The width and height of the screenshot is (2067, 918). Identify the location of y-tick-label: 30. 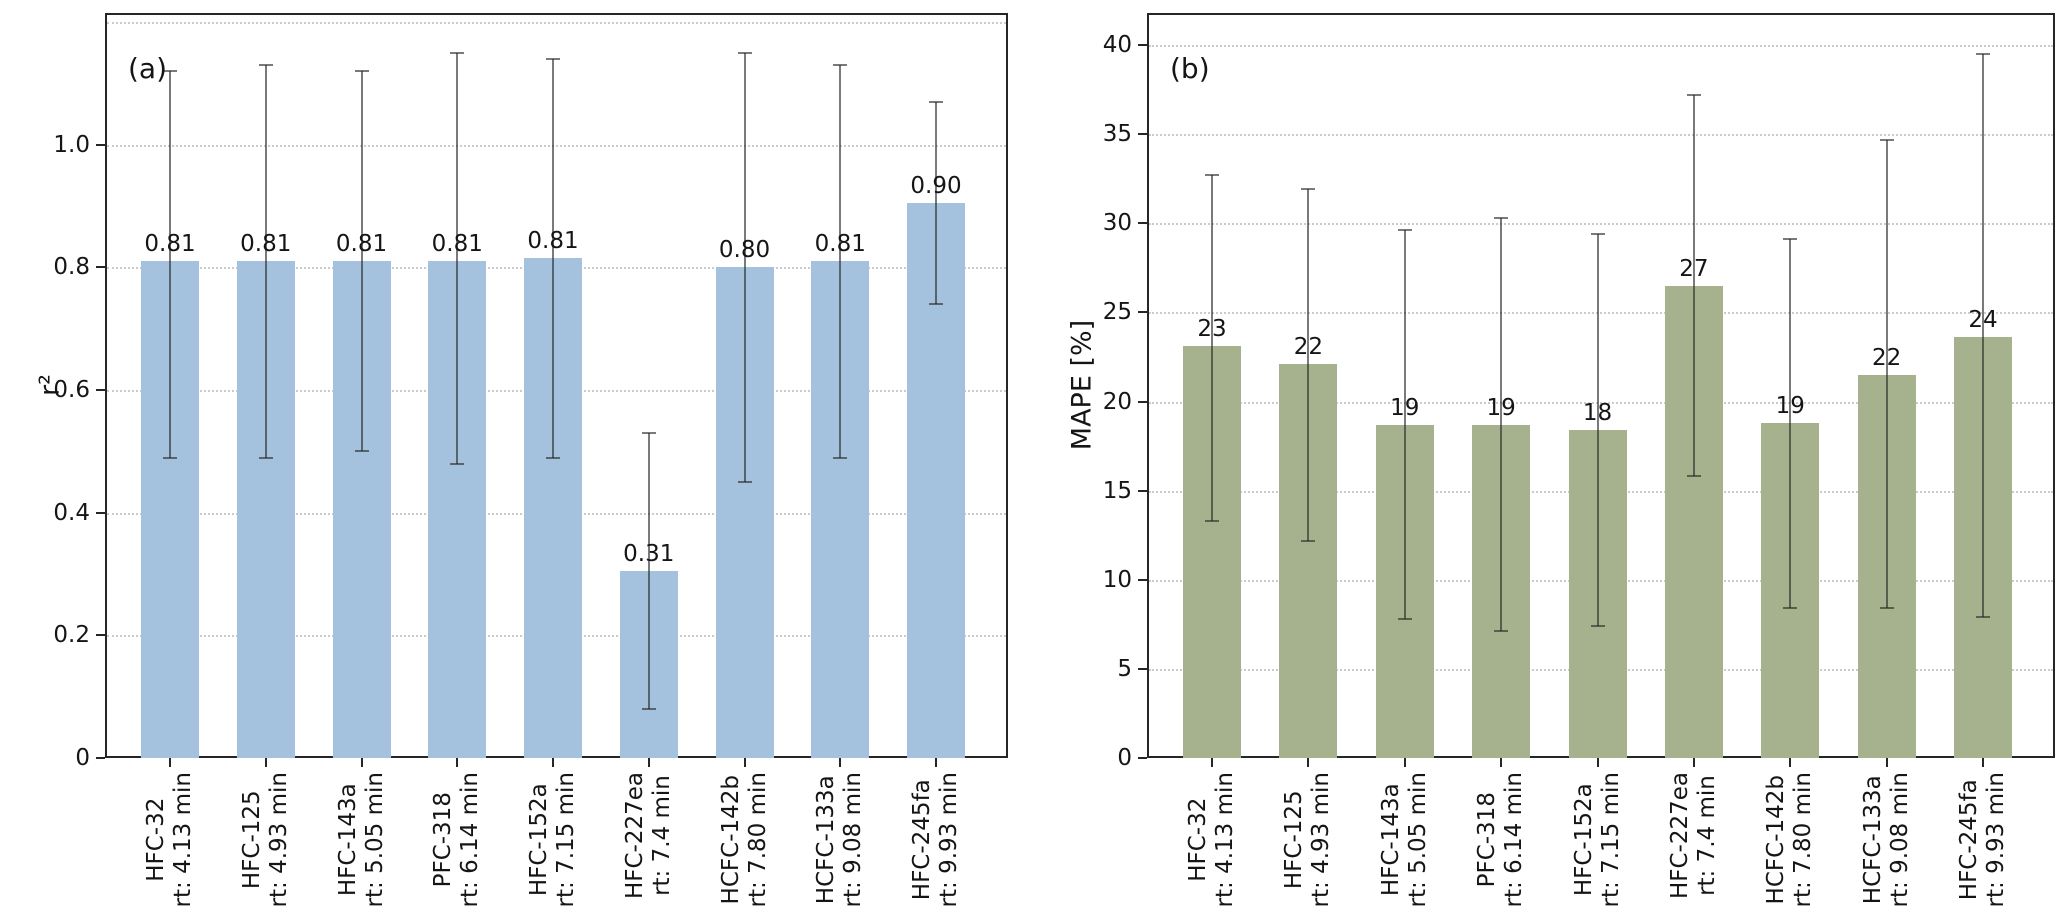
(1117, 223).